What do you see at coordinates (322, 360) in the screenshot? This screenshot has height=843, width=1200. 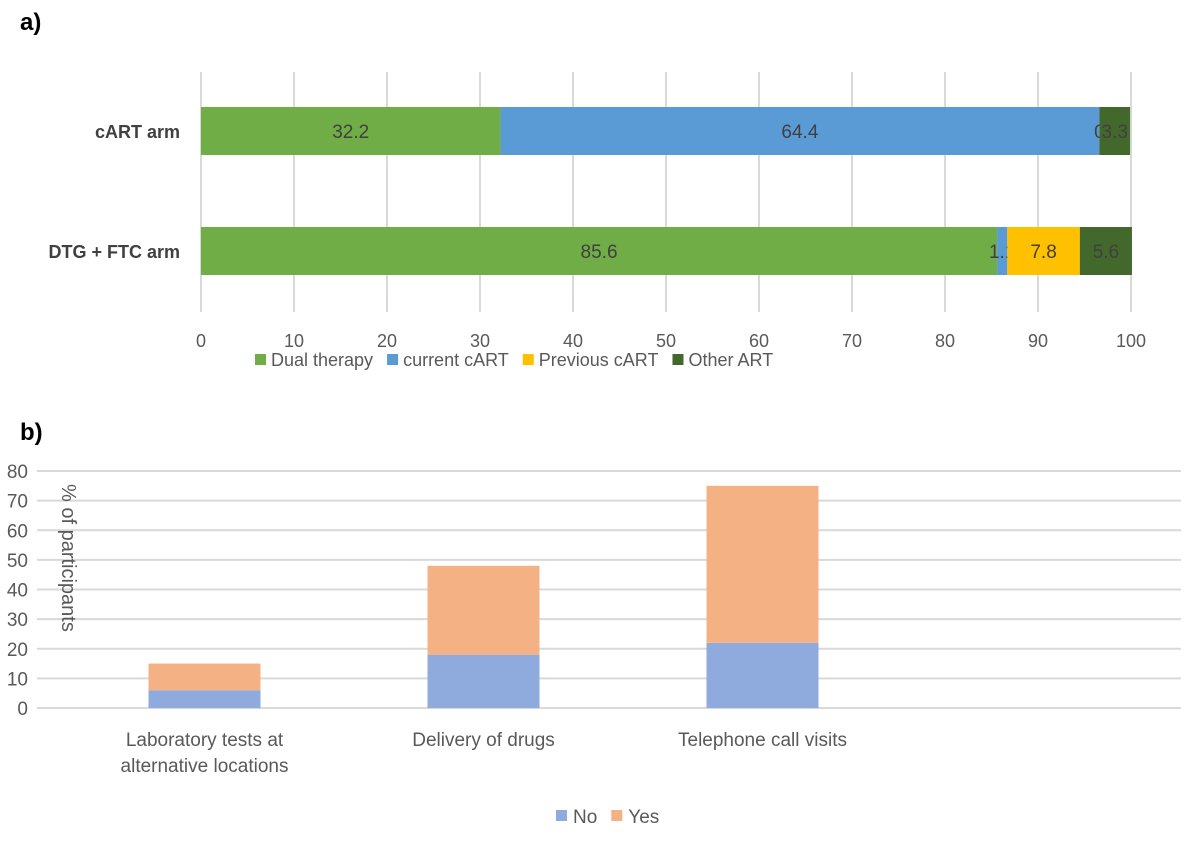 I see `legend-label: Dual therapy` at bounding box center [322, 360].